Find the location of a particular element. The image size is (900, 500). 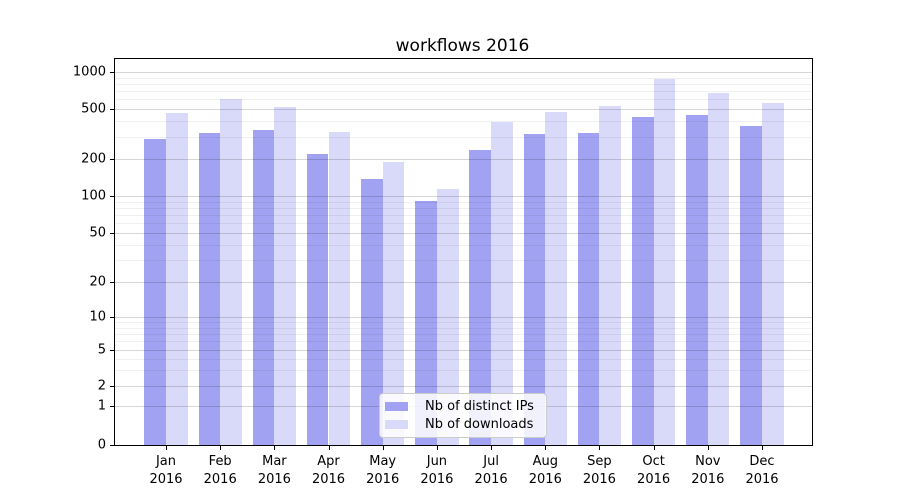

bar-nb-of-downloads-apr-2016 is located at coordinates (339, 288).